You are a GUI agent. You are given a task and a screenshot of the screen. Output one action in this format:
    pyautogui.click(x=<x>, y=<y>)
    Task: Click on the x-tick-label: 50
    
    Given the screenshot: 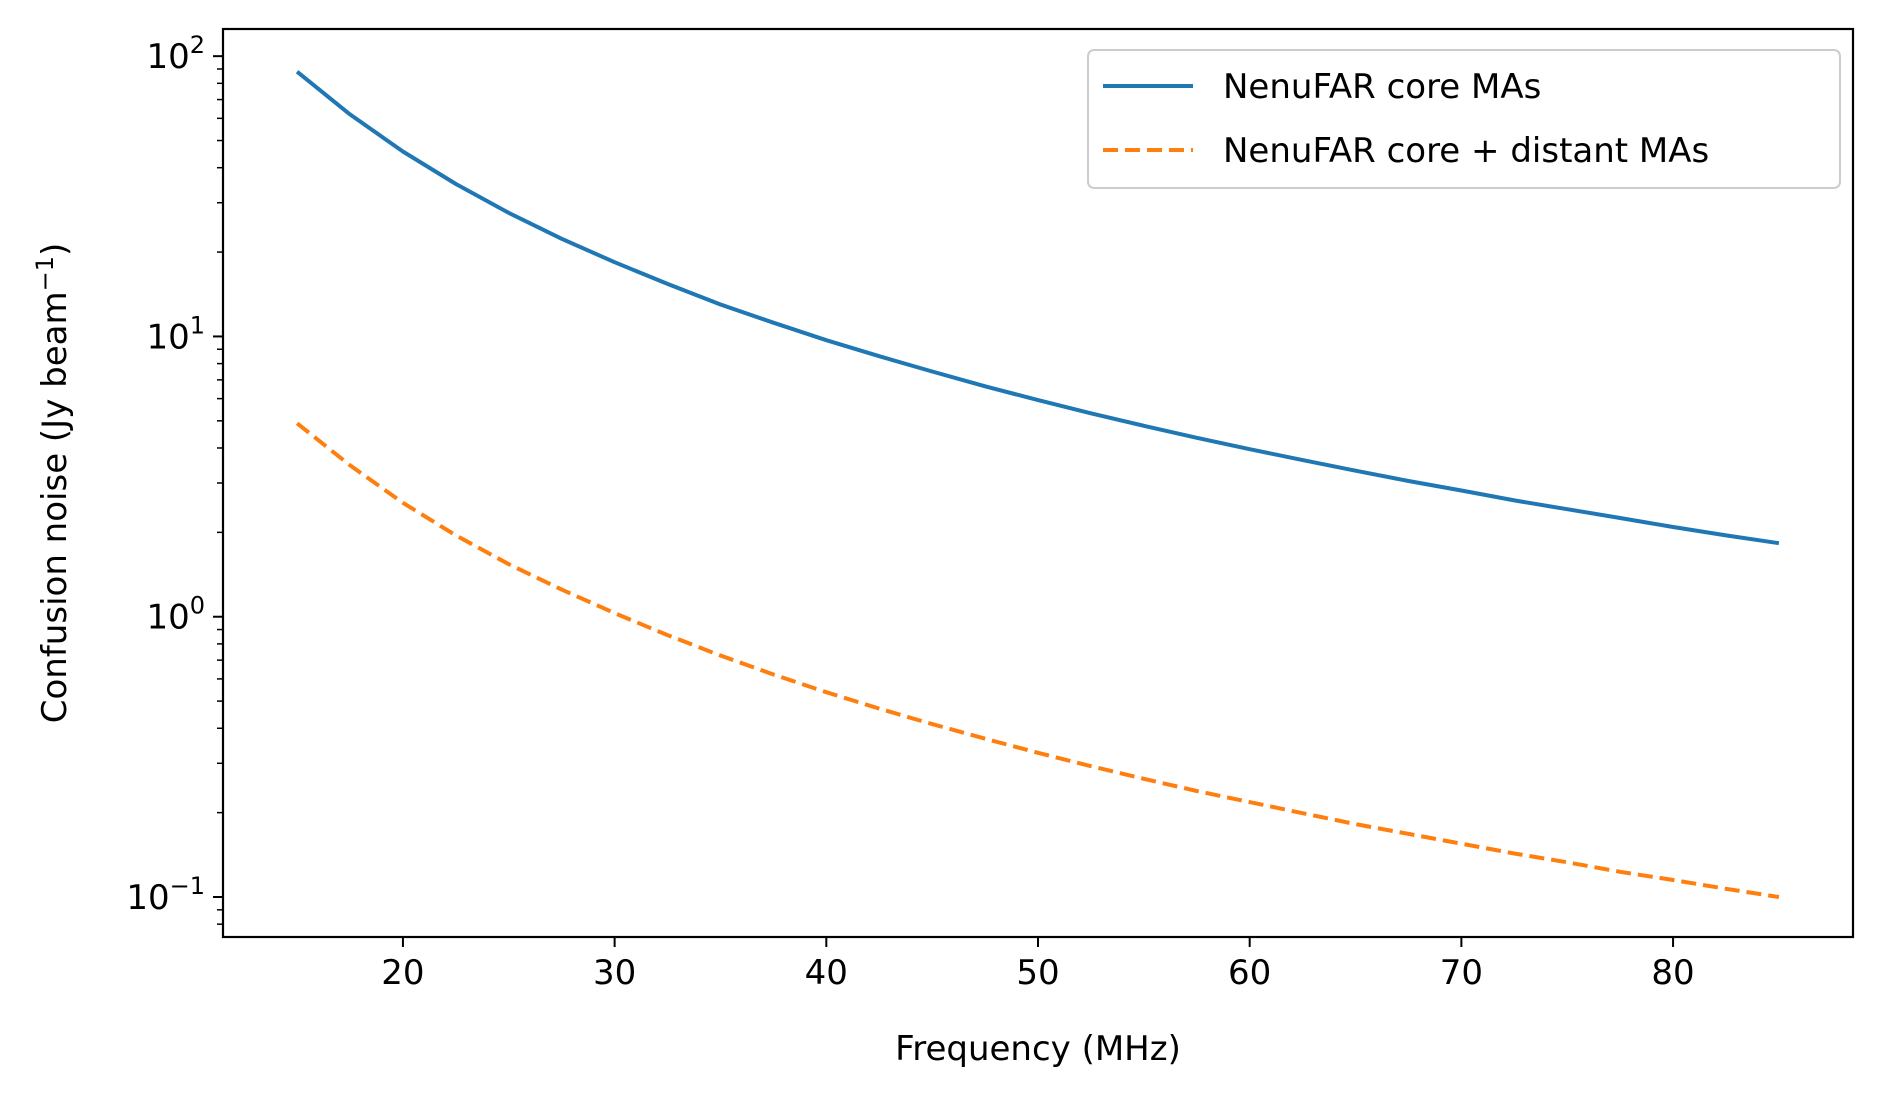 What is the action you would take?
    pyautogui.click(x=1037, y=973)
    